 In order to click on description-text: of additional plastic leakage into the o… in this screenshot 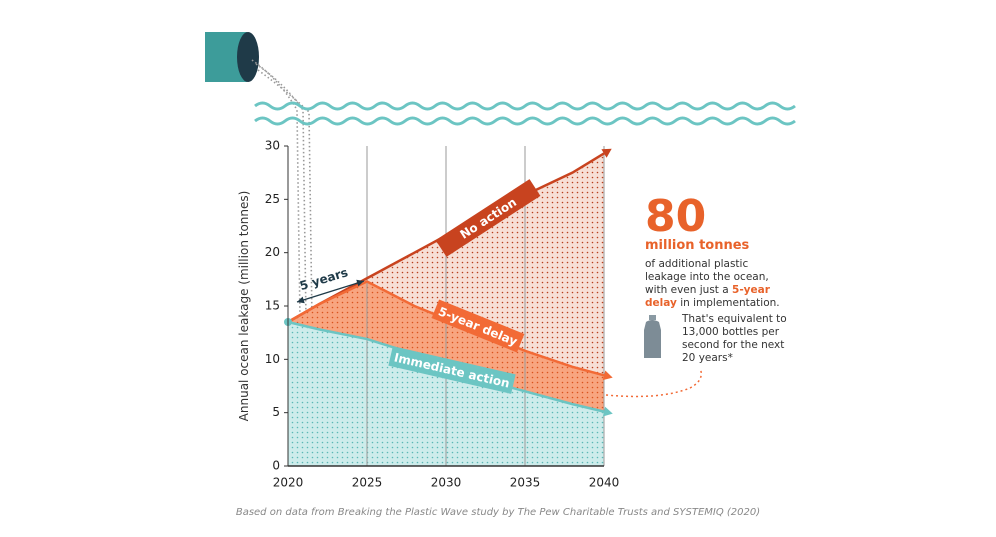, I will do `click(707, 277)`.